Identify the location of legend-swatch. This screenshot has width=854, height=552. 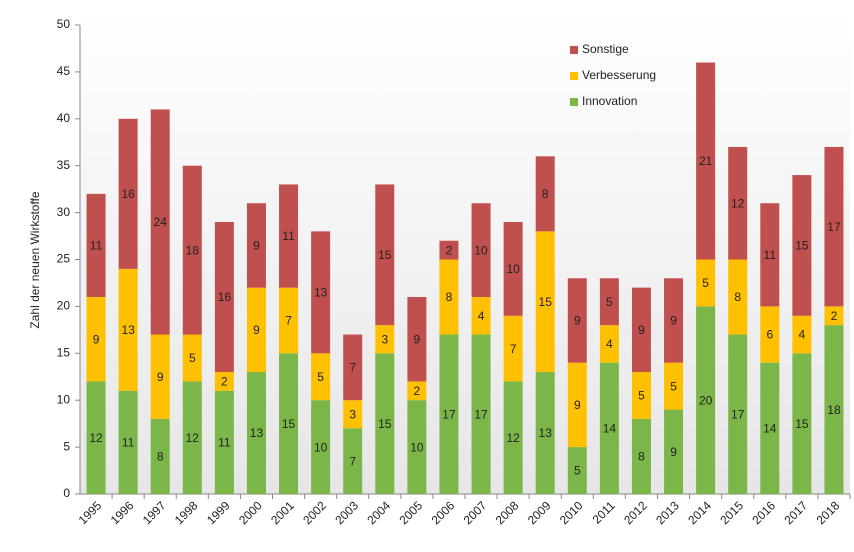
(574, 102).